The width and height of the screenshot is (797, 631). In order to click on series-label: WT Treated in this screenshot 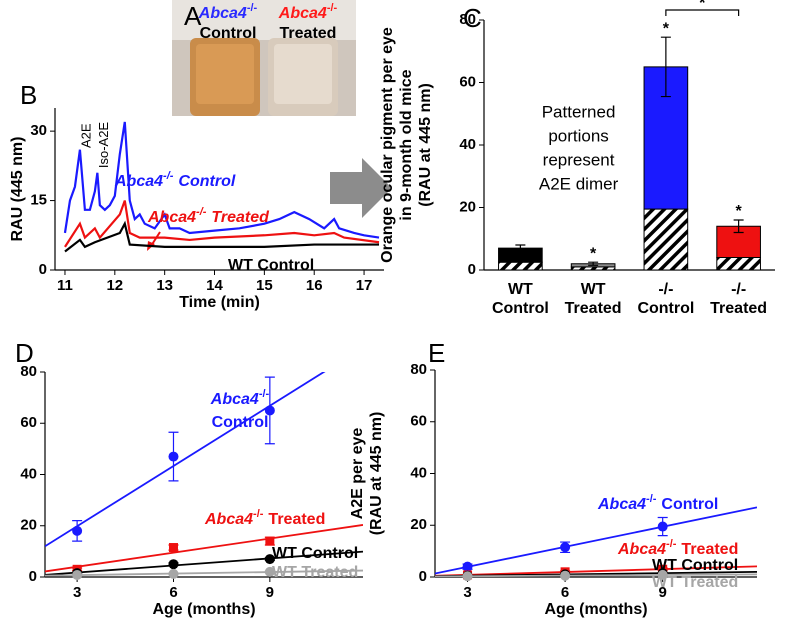, I will do `click(315, 572)`.